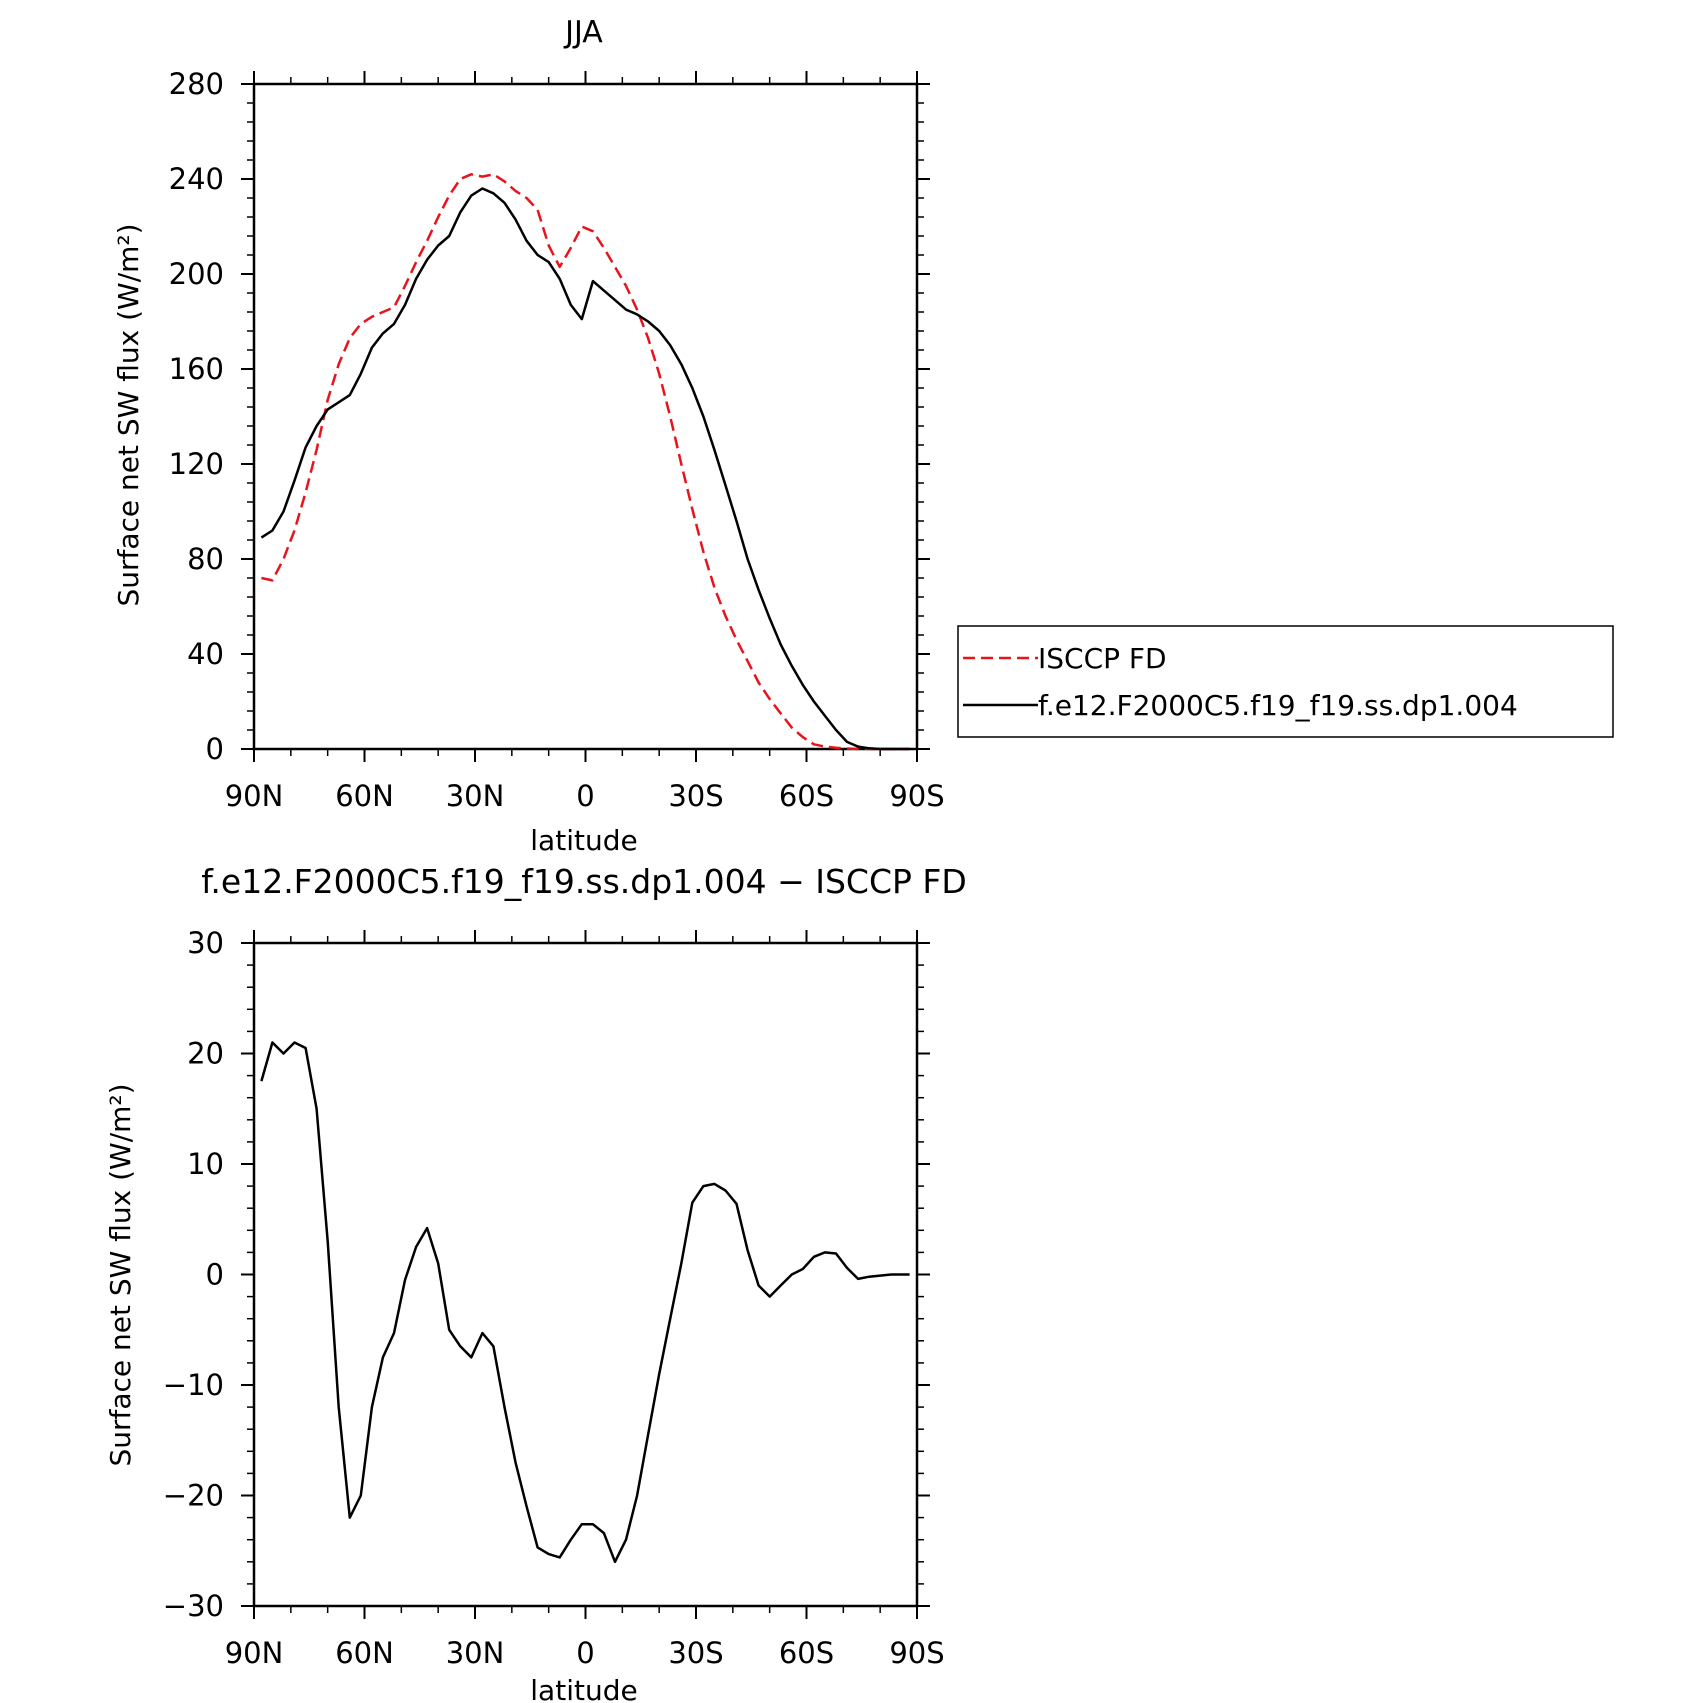 The height and width of the screenshot is (1703, 1702). What do you see at coordinates (193, 1496) in the screenshot?
I see `y-tick-label: −20` at bounding box center [193, 1496].